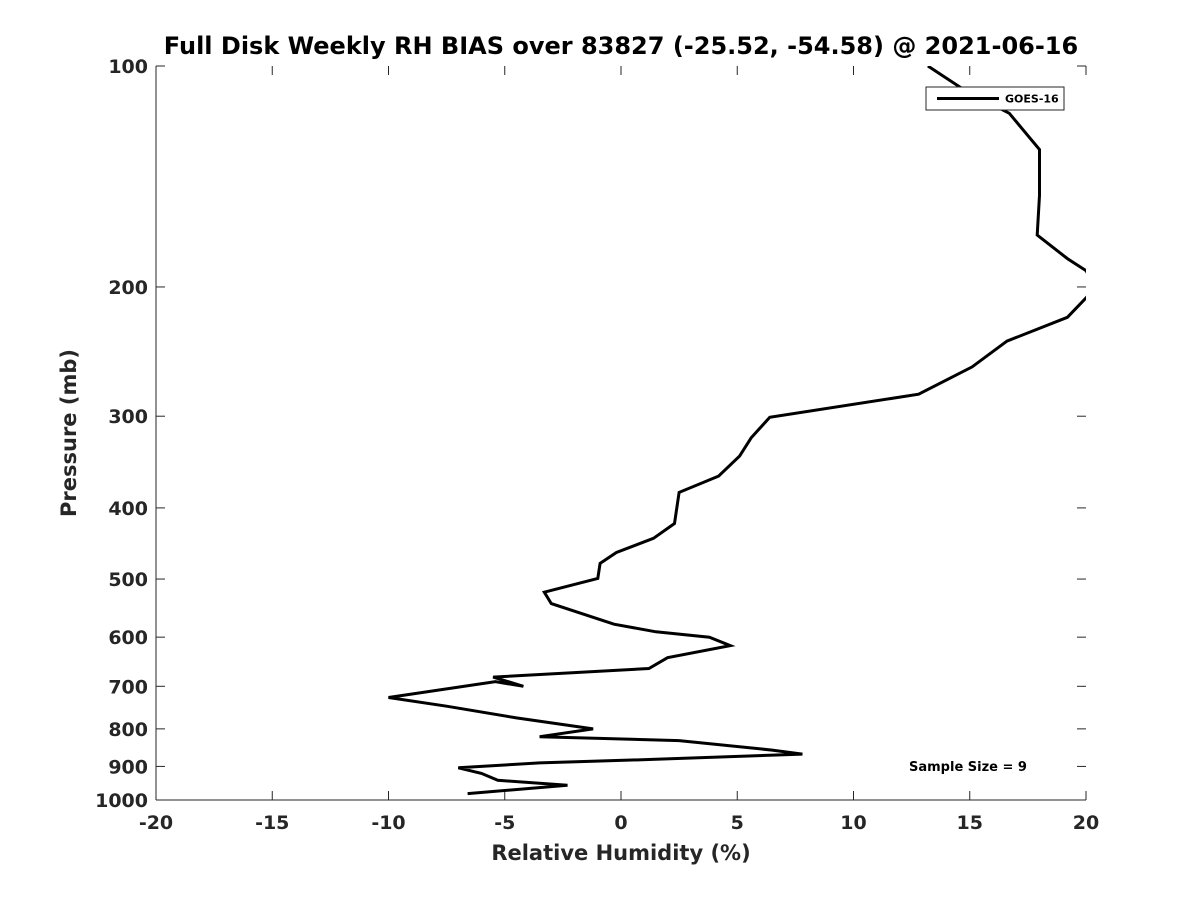 The width and height of the screenshot is (1200, 900). I want to click on x-tick-label: -10, so click(388, 823).